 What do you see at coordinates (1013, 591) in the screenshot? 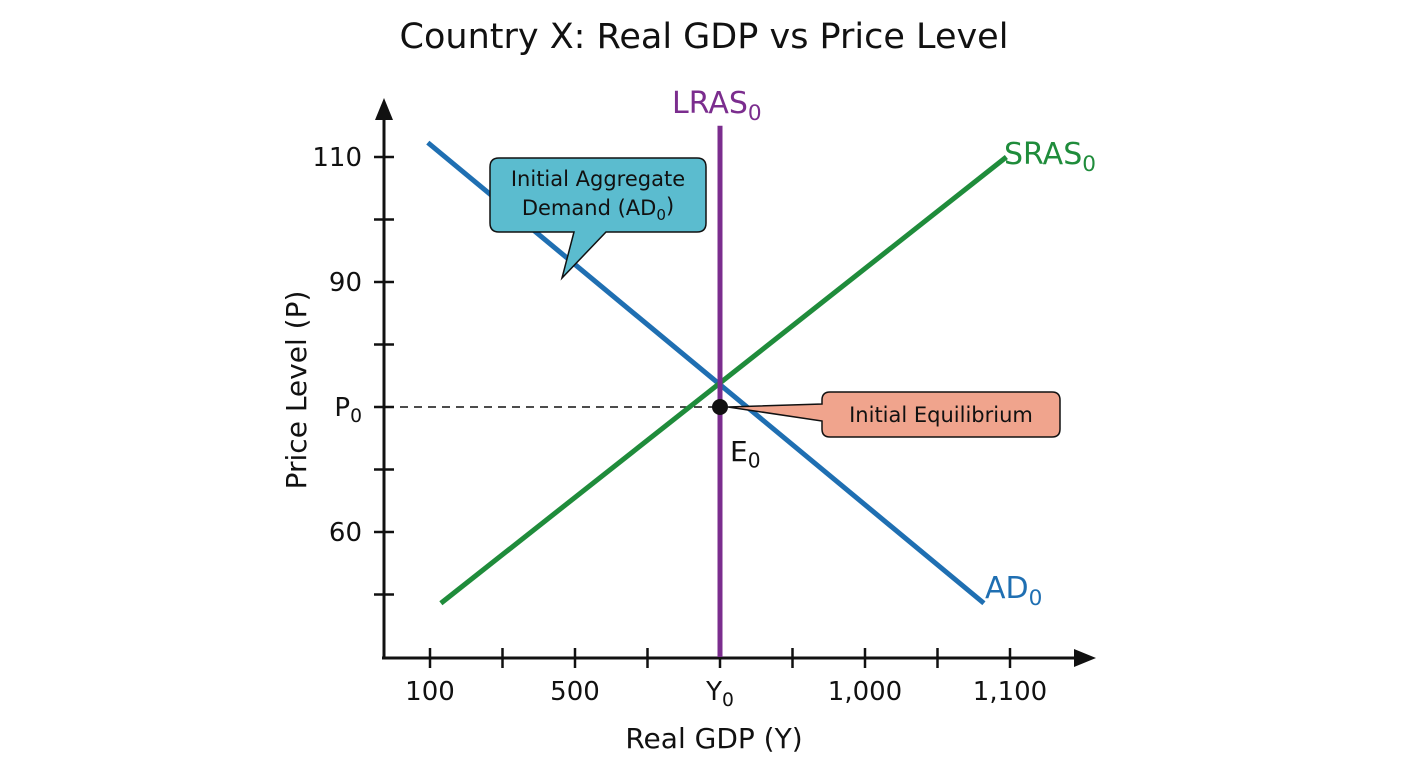
I see `ad-series-label: AD0` at bounding box center [1013, 591].